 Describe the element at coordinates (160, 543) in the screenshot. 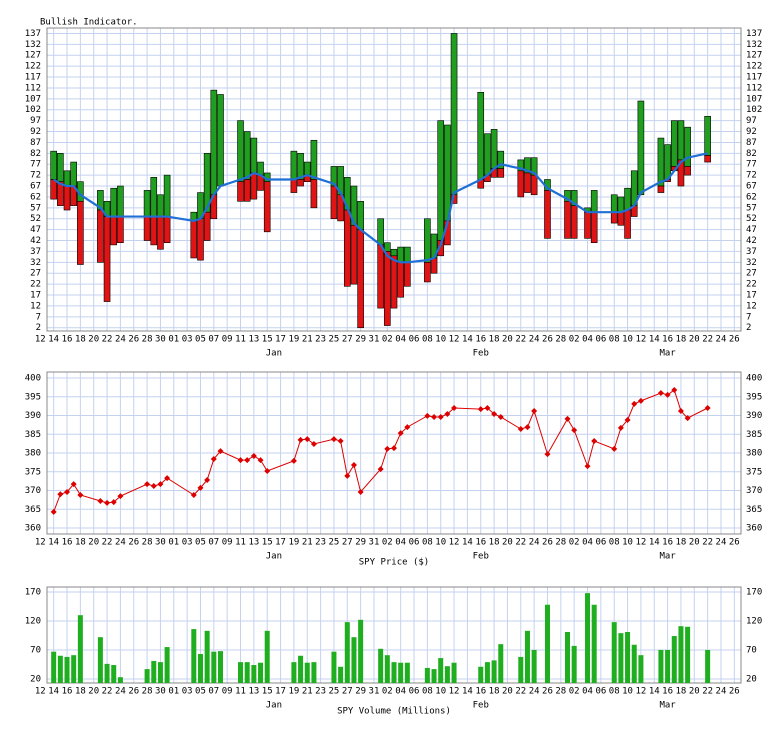

I see `x-tick-label: 30` at that location.